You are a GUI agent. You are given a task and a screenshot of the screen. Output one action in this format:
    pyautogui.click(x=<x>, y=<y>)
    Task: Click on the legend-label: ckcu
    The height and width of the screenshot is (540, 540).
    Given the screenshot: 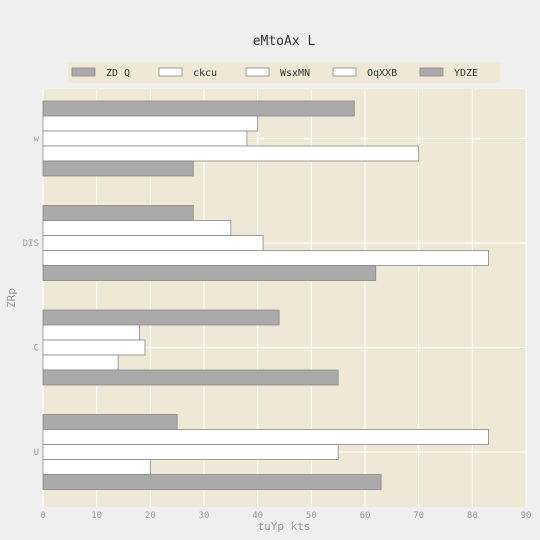 What is the action you would take?
    pyautogui.click(x=205, y=73)
    